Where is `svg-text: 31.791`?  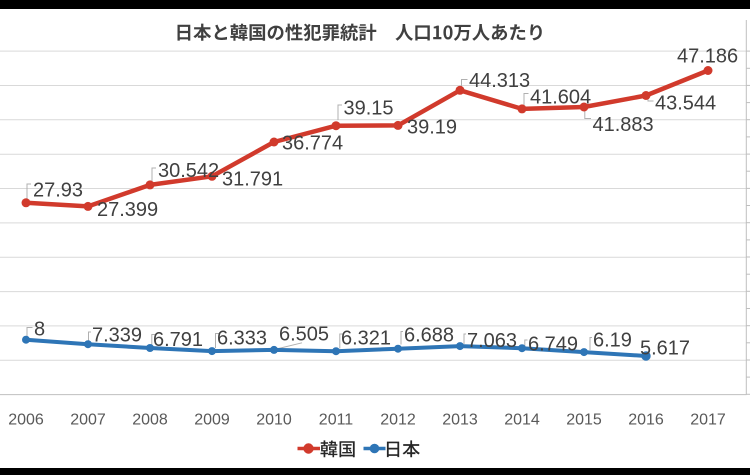 svg-text: 31.791 is located at coordinates (252, 180).